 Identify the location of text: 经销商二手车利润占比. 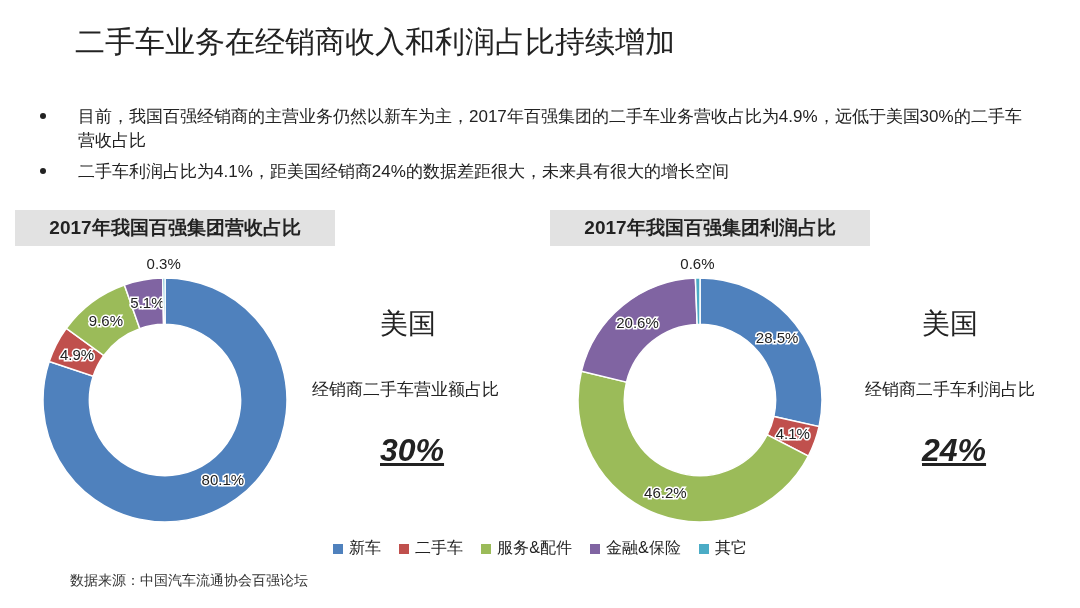
(950, 390).